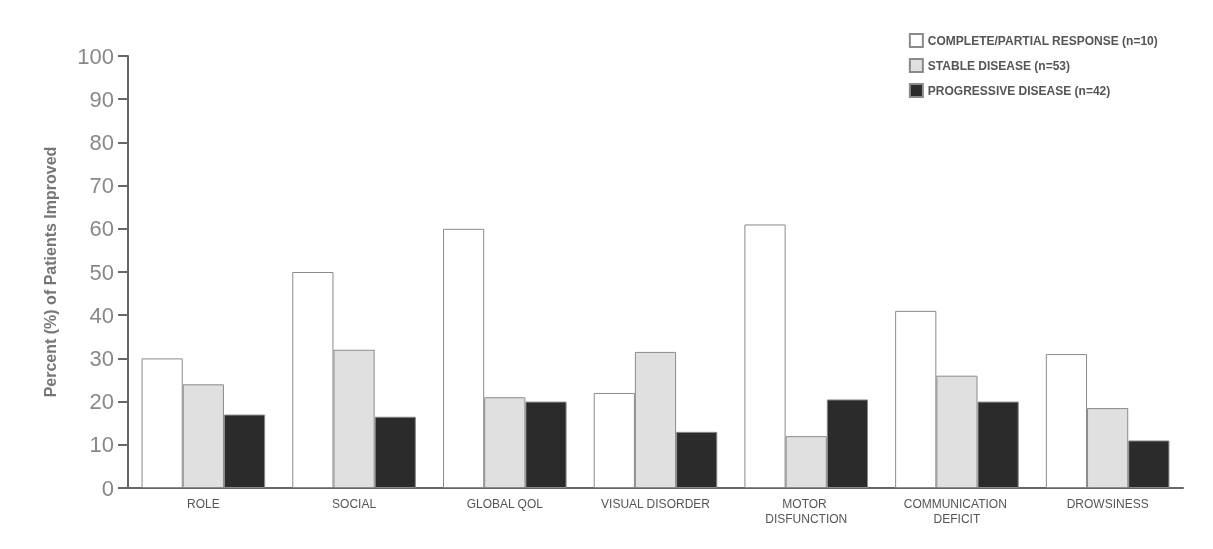 Image resolution: width=1213 pixels, height=549 pixels. I want to click on y-tick-label: 10, so click(101, 445).